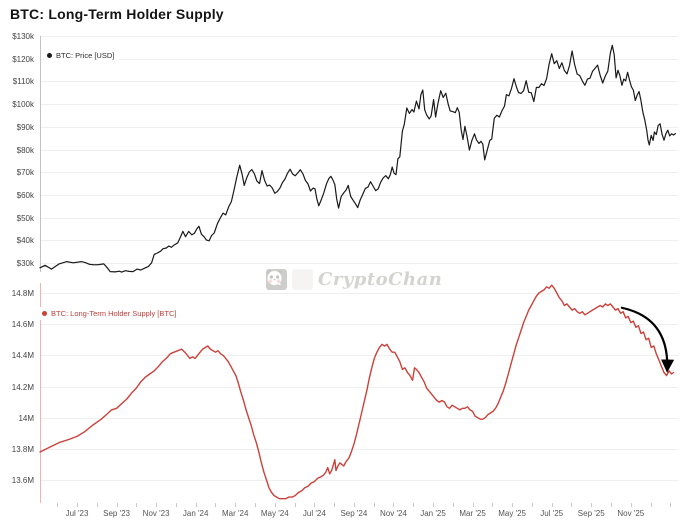 This screenshot has height=532, width=680. Describe the element at coordinates (26, 240) in the screenshot. I see `y-axis-label: $40k` at that location.